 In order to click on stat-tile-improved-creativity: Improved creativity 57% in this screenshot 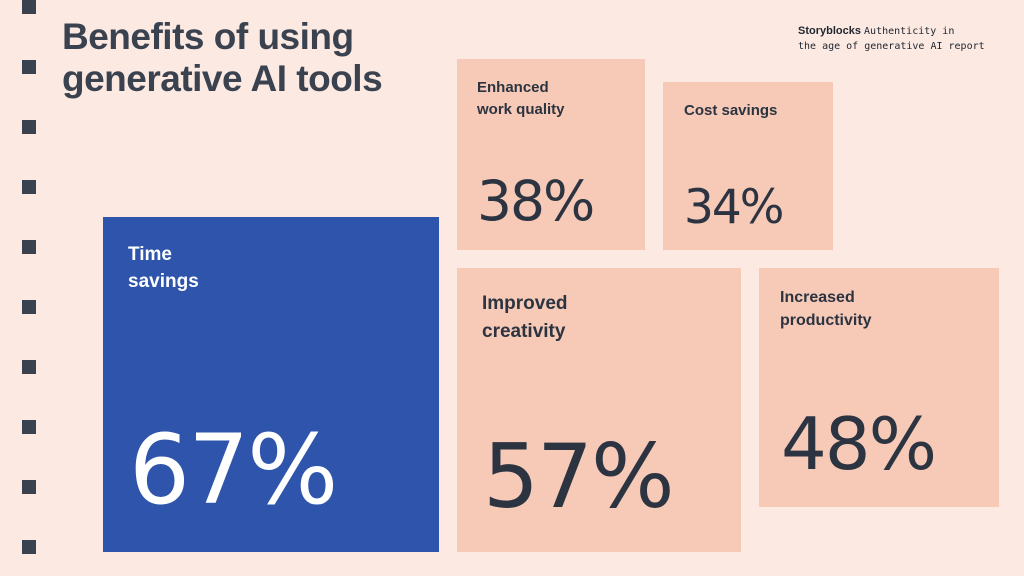, I will do `click(599, 410)`.